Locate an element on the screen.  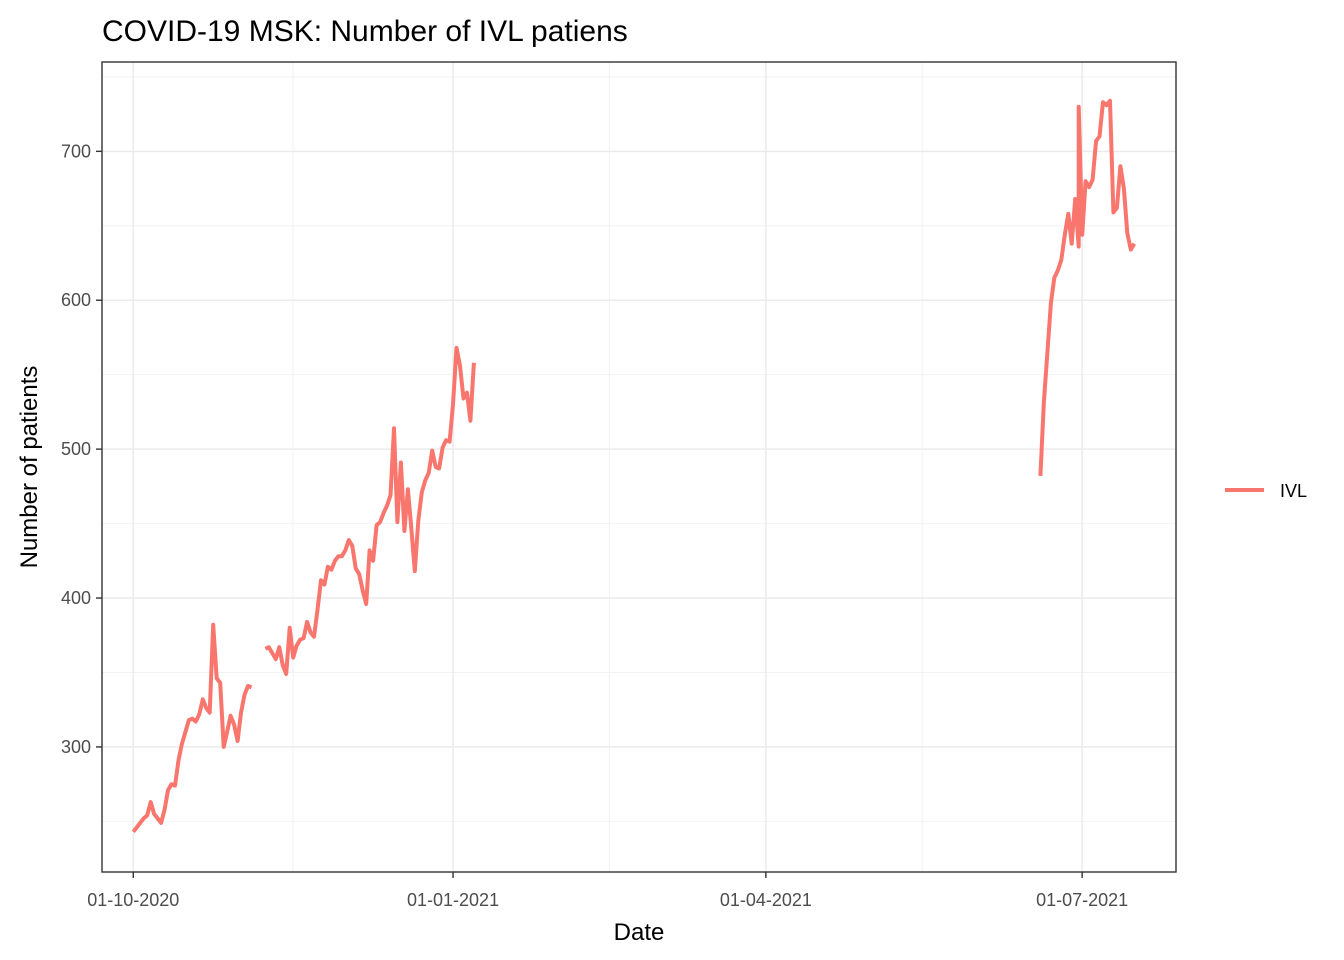
x-tick-label: 01-10-2020 is located at coordinates (133, 900).